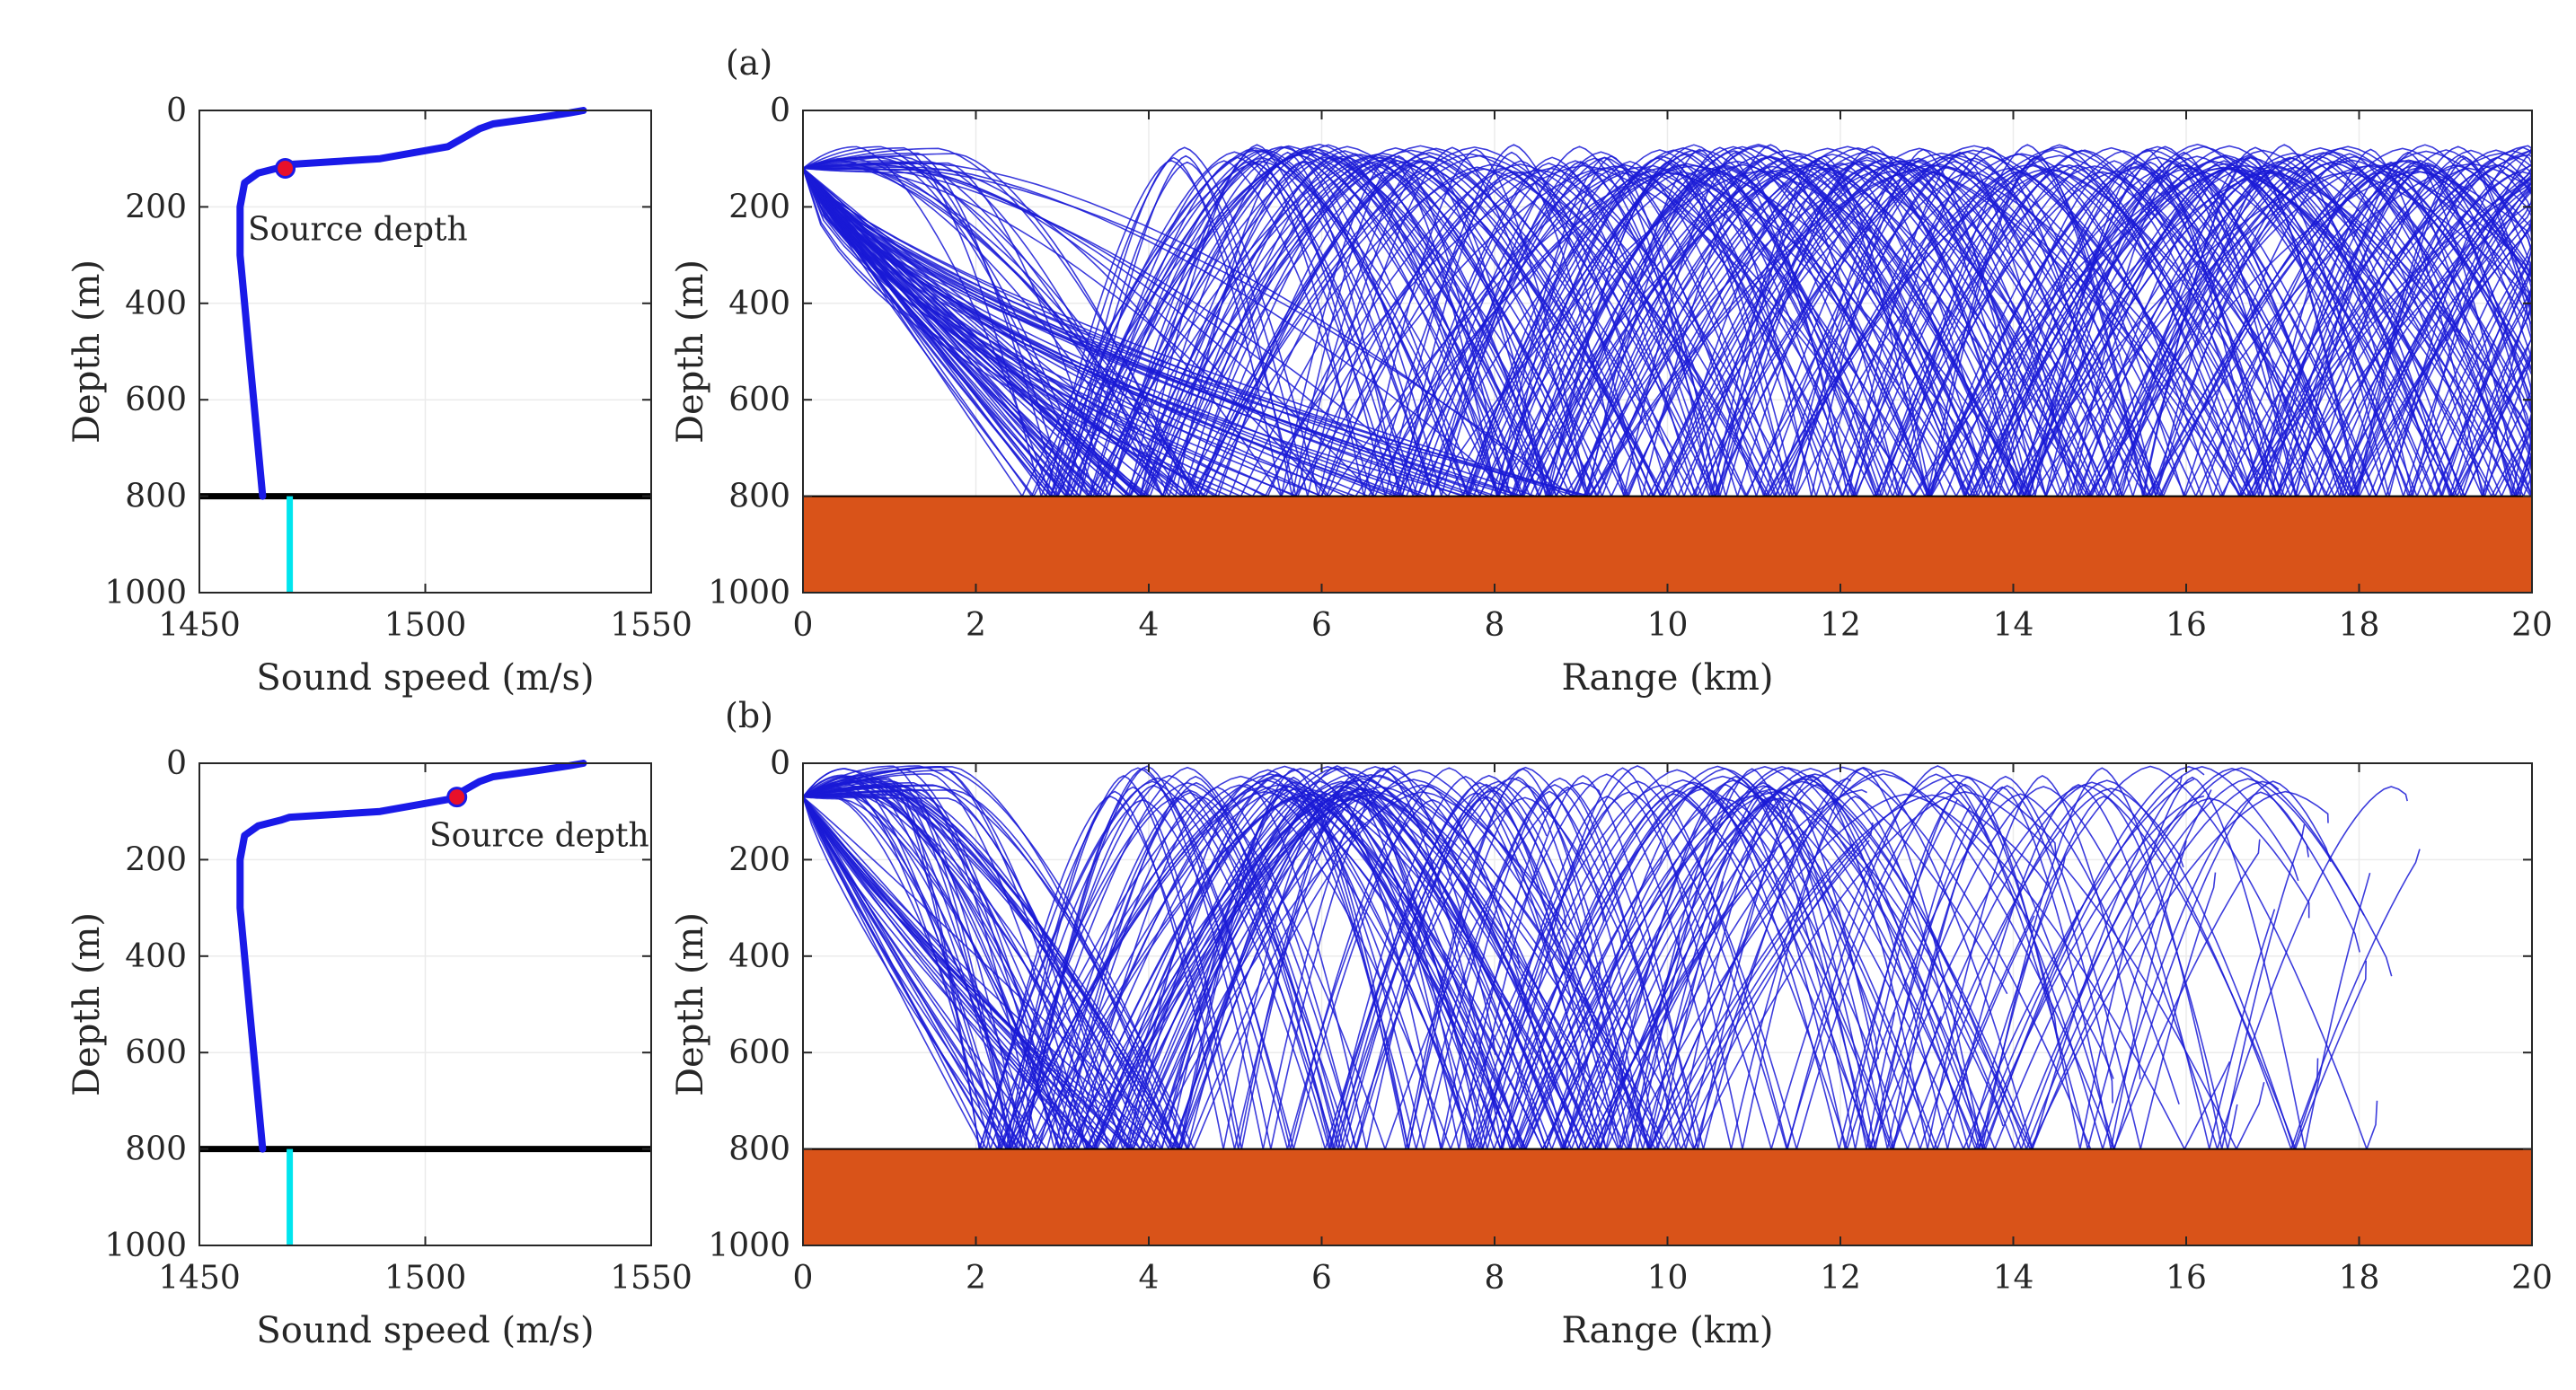 The width and height of the screenshot is (2576, 1390). Describe the element at coordinates (2013, 1278) in the screenshot. I see `x-tick-label: 14` at that location.